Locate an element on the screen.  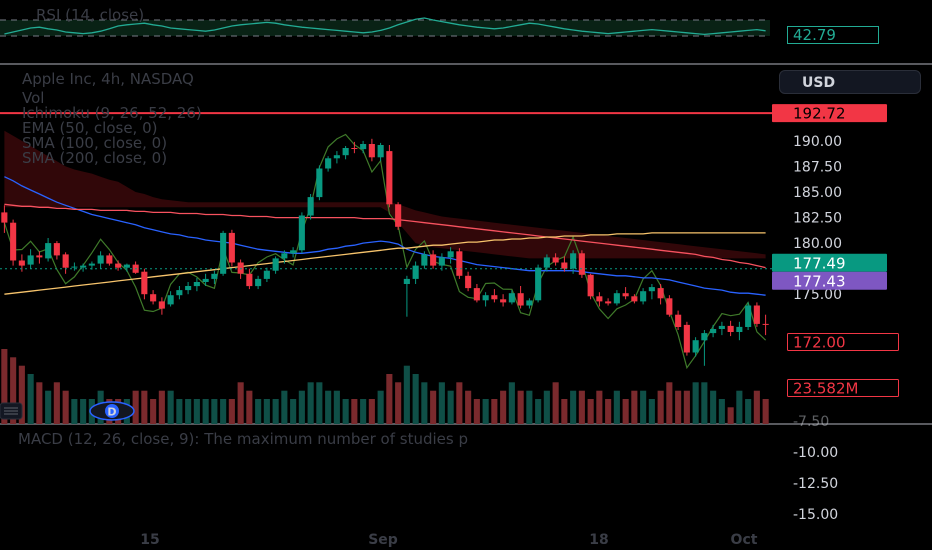
price-badge: 172.00 is located at coordinates (843, 342).